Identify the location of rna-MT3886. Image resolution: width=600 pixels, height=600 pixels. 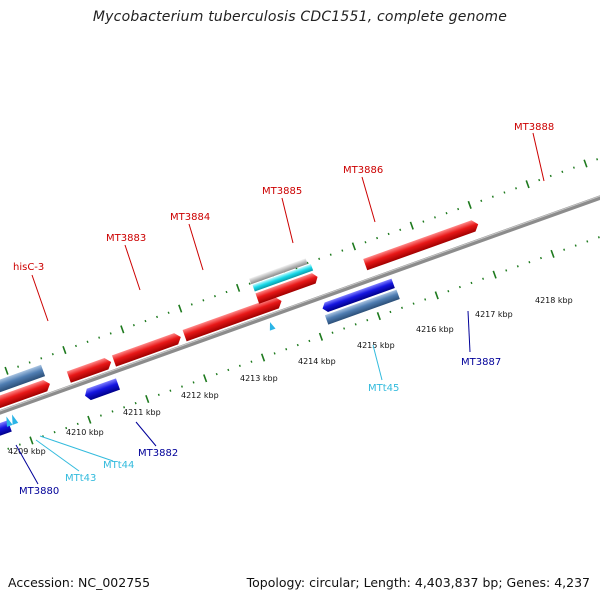
(283, 277).